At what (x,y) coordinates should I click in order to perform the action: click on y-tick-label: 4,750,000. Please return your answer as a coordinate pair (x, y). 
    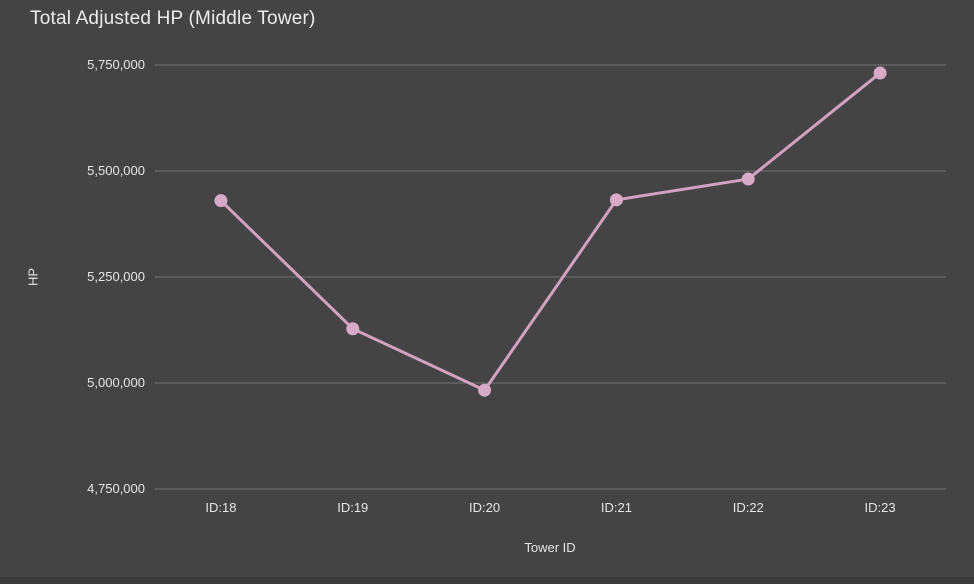
    Looking at the image, I should click on (116, 488).